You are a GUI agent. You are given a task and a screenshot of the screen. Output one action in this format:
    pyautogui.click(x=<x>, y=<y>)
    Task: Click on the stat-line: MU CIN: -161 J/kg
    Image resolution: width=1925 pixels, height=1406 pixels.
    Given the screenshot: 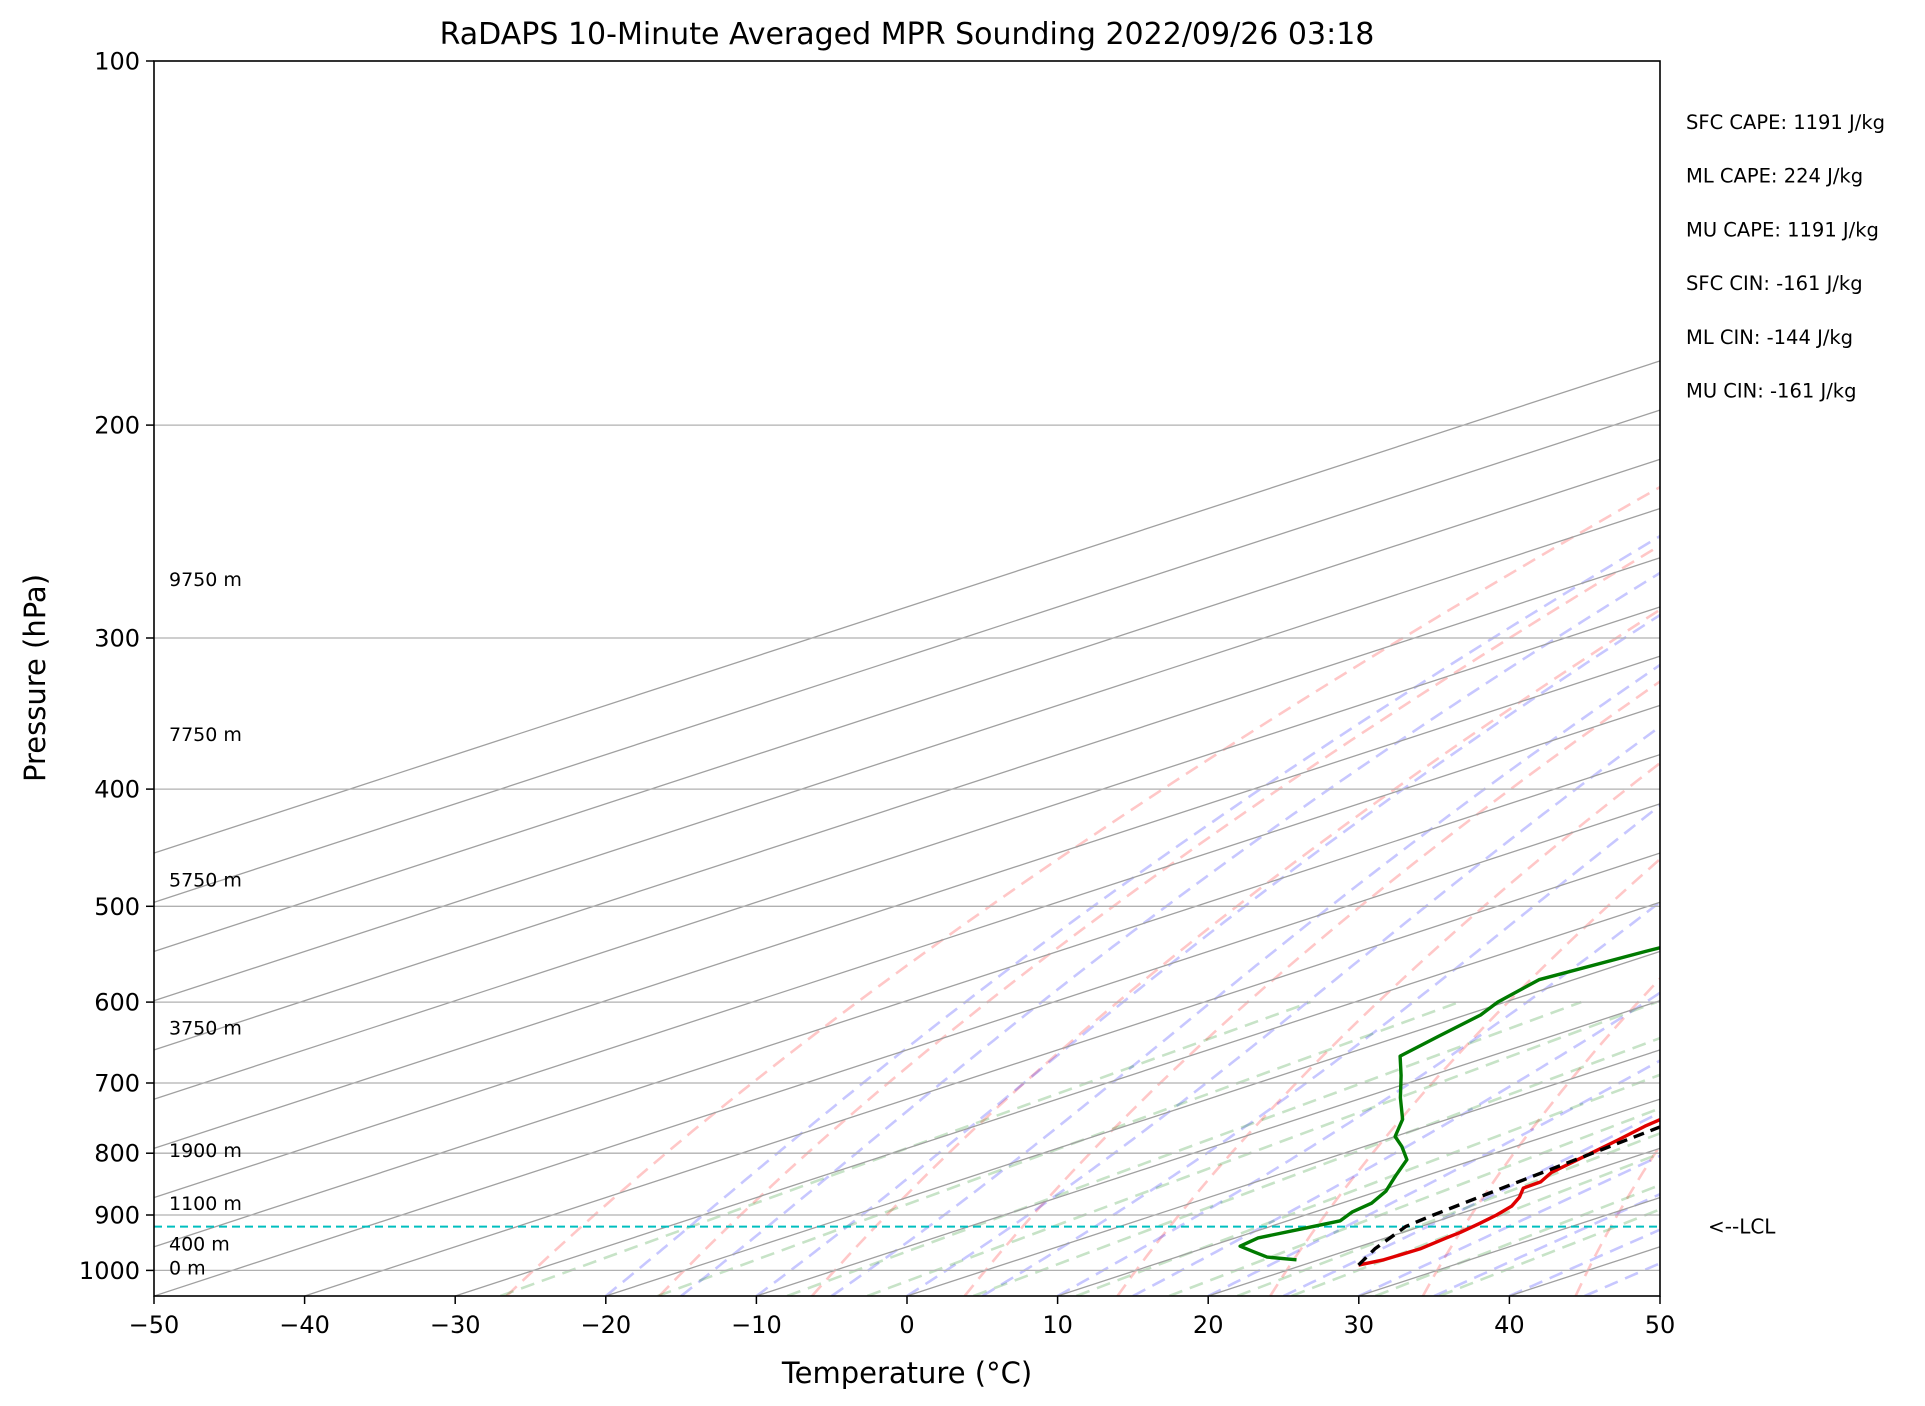 What is the action you would take?
    pyautogui.click(x=1771, y=391)
    